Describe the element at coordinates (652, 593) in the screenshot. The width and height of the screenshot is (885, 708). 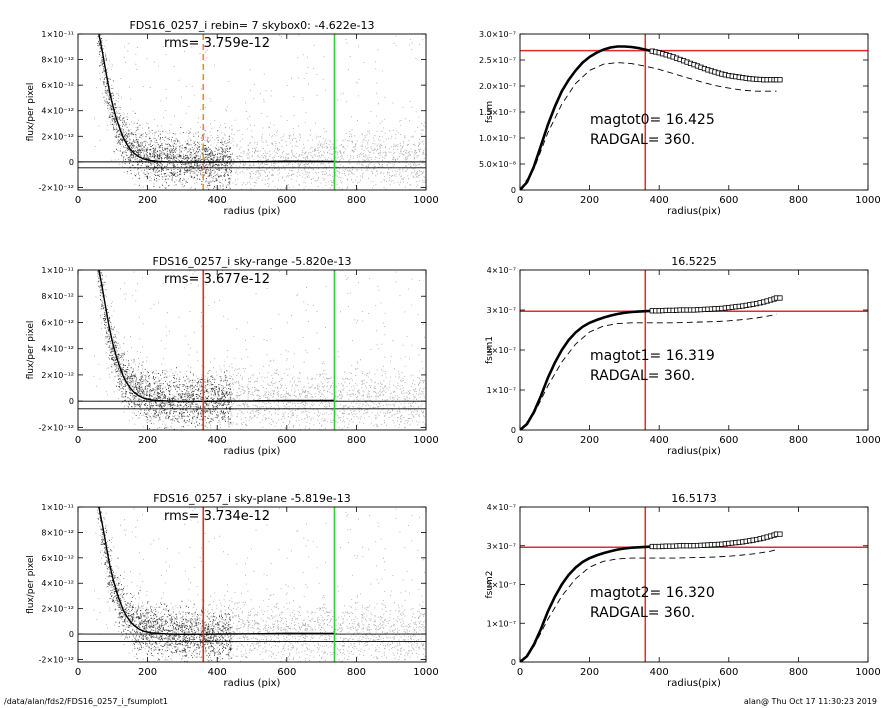
I see `magtot-annotation: magtot2= 16.320` at that location.